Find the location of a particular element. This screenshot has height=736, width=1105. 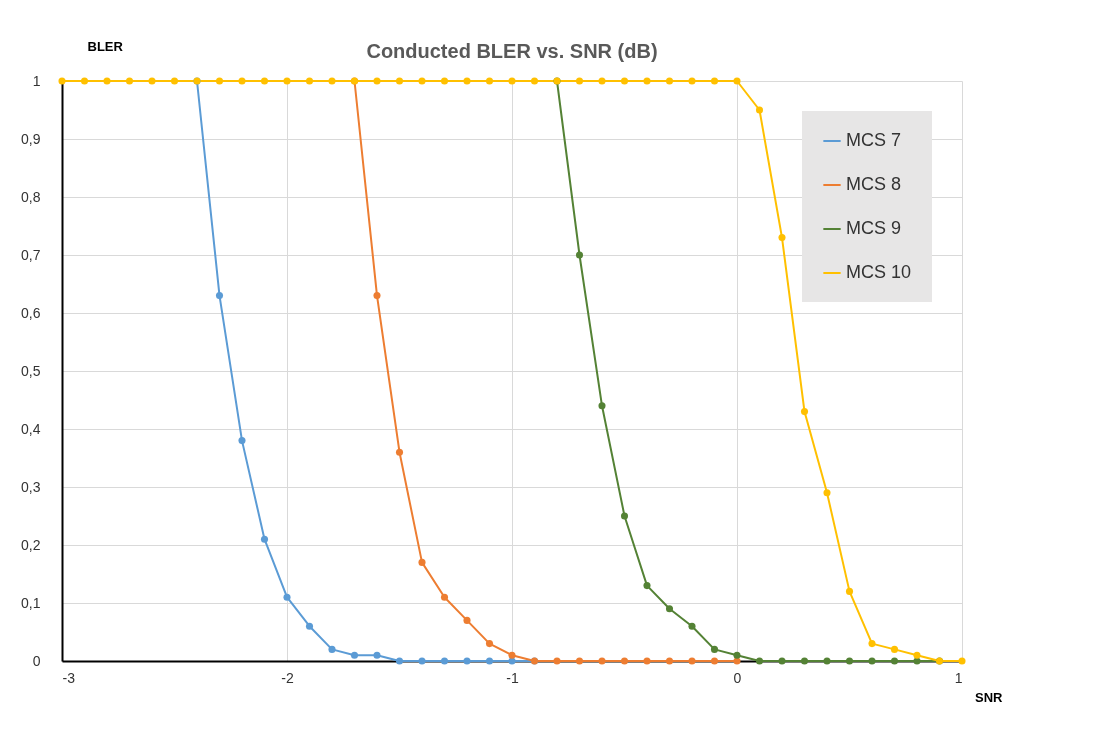

legend-label: MCS 10 is located at coordinates (879, 272).